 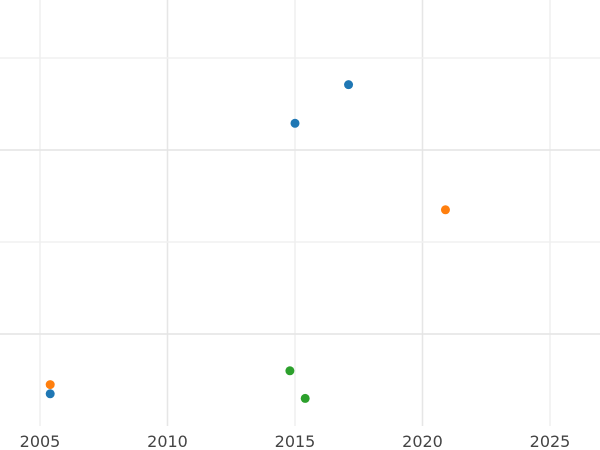 What do you see at coordinates (422, 441) in the screenshot?
I see `x-tick-label: 2020` at bounding box center [422, 441].